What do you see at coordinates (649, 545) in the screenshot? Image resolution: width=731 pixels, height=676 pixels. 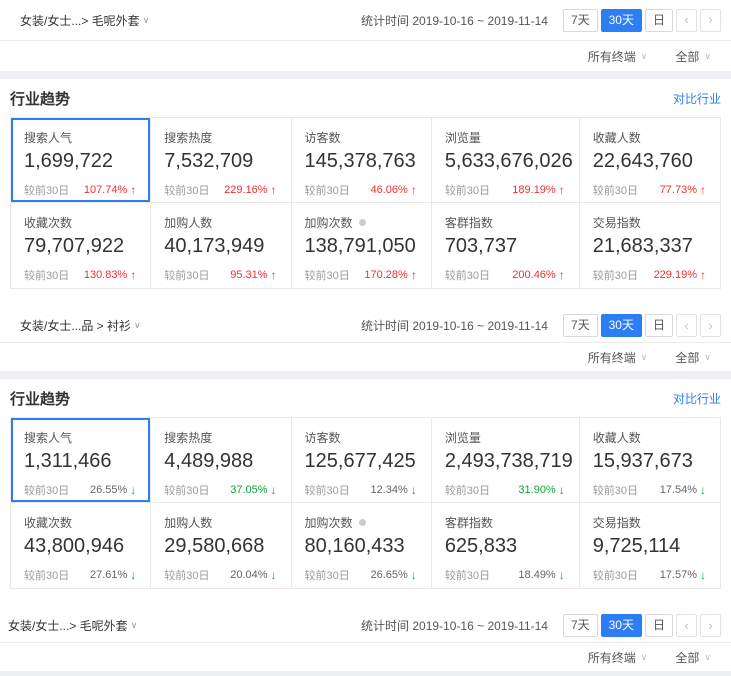 I see `metric-card: 交易指数 9,725,114 较前30日 17.57% ↓` at bounding box center [649, 545].